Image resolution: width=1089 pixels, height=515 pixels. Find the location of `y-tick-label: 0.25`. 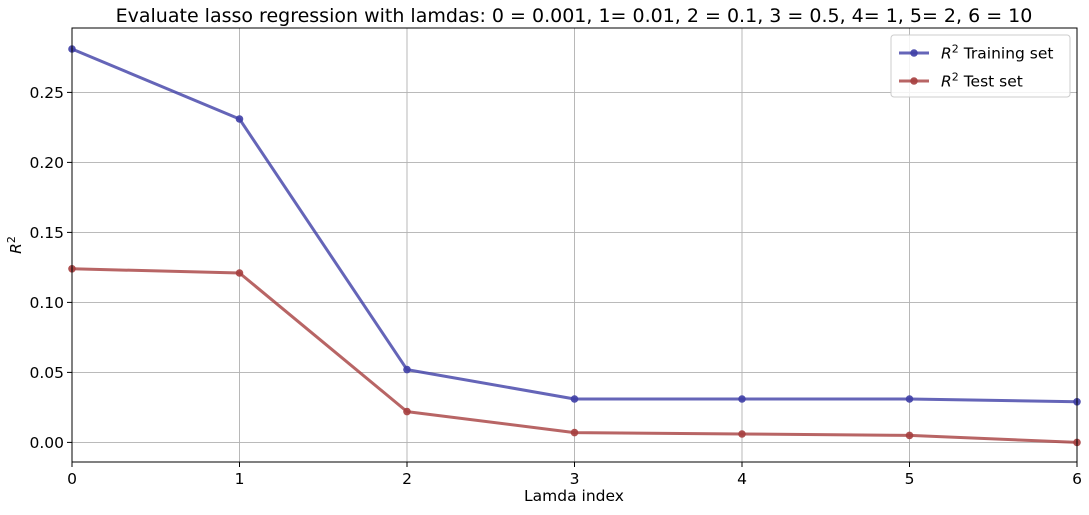

y-tick-label: 0.25 is located at coordinates (46, 93).